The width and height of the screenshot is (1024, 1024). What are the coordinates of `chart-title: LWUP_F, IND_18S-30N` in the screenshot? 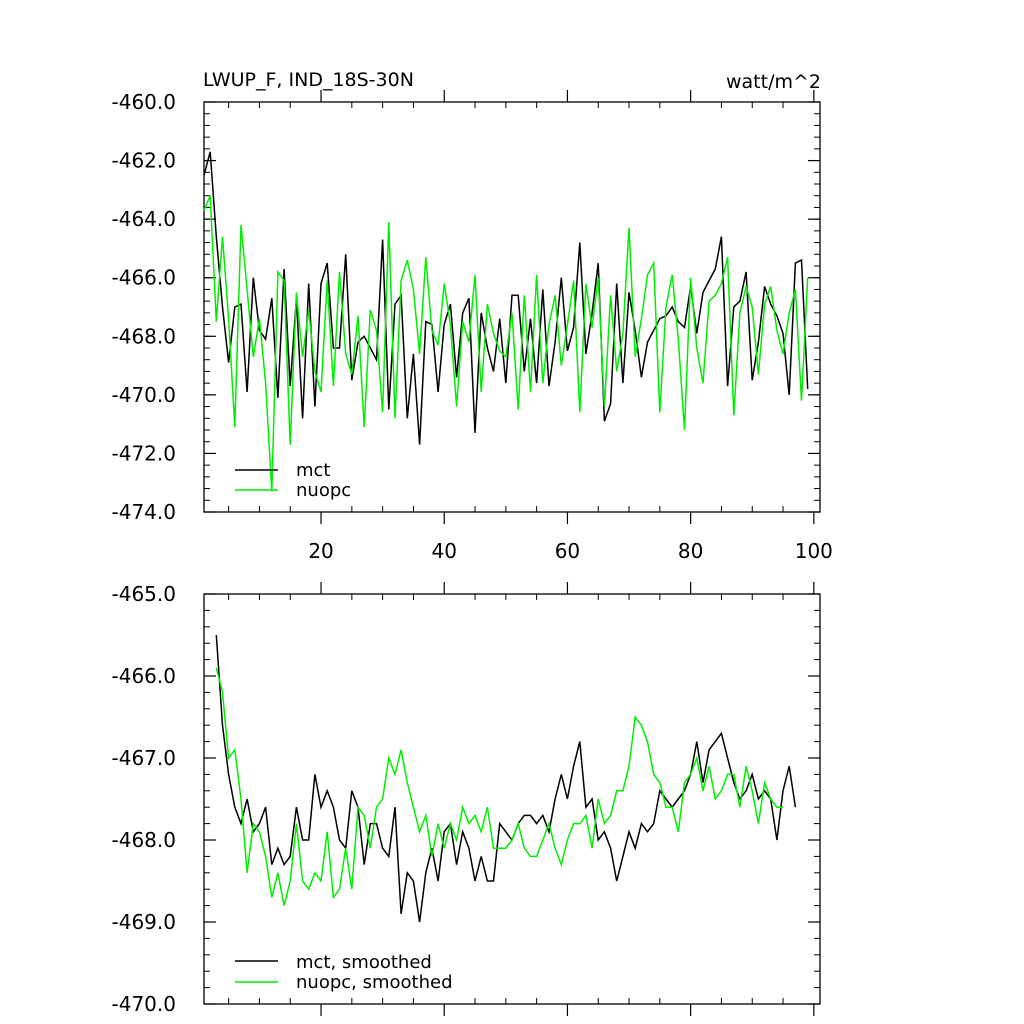 It's located at (308, 80).